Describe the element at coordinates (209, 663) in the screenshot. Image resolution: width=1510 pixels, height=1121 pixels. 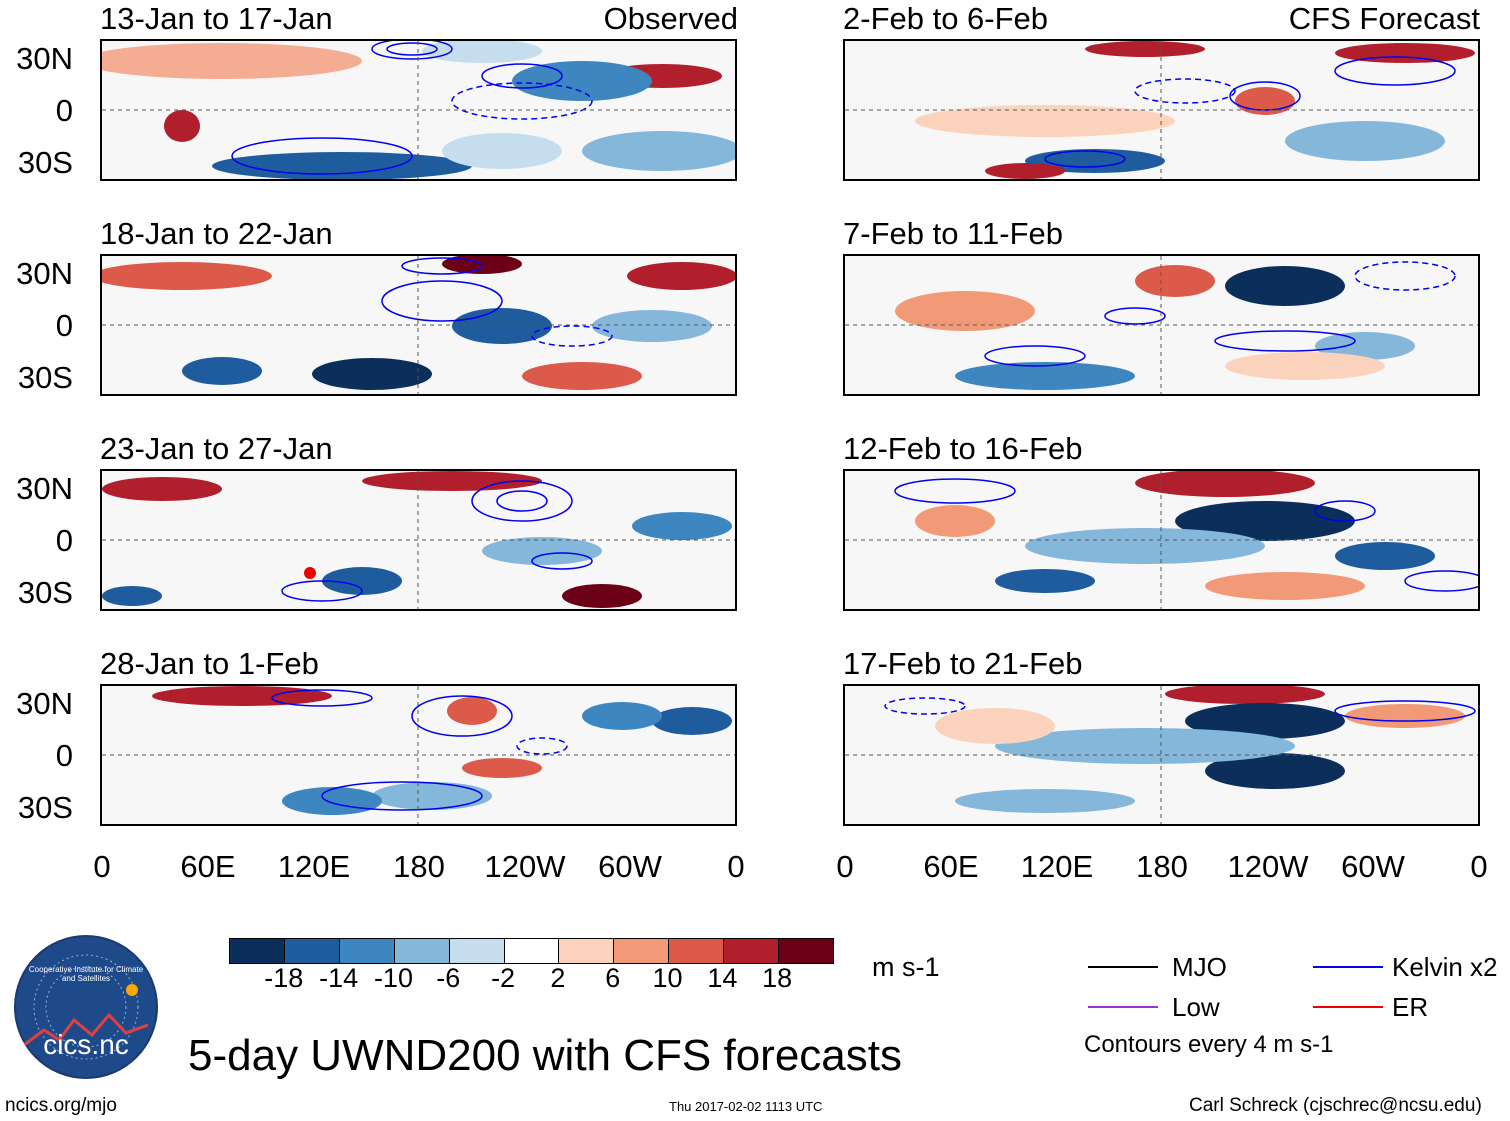
I see `panel-title-4: 28-Jan to 1-Feb` at that location.